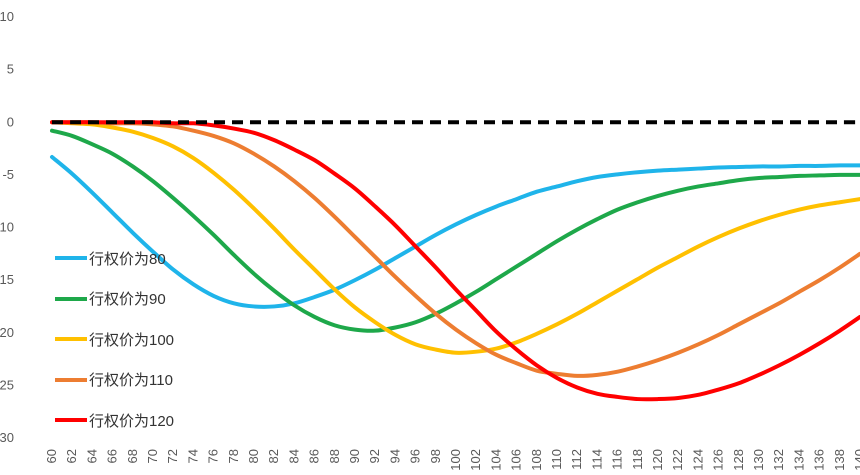 The width and height of the screenshot is (860, 475). I want to click on x-tick-label: 74, so click(192, 456).